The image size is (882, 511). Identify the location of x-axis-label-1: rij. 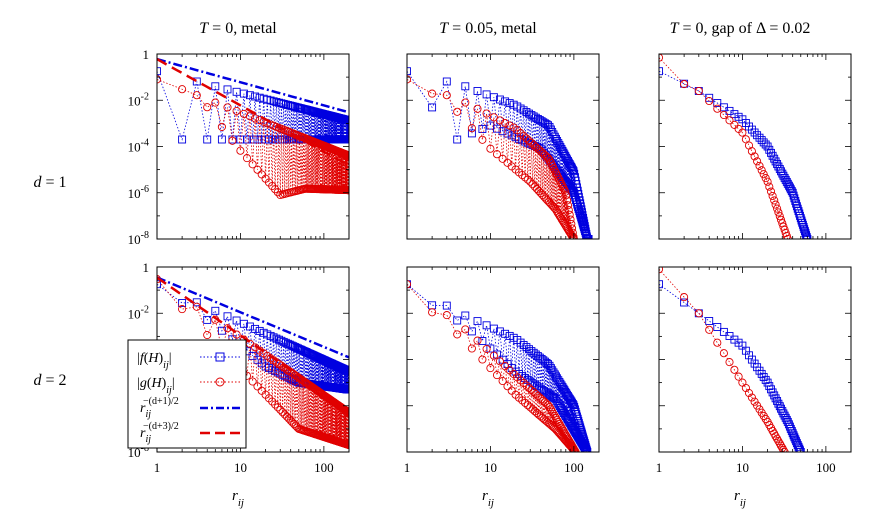
(238, 498).